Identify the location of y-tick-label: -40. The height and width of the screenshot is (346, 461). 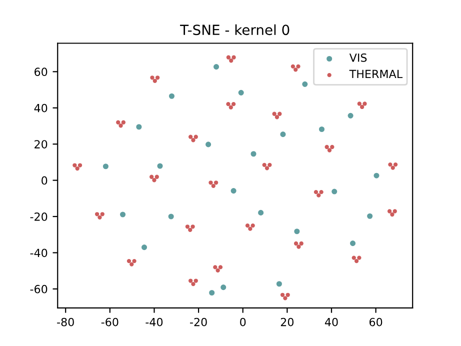
(39, 253).